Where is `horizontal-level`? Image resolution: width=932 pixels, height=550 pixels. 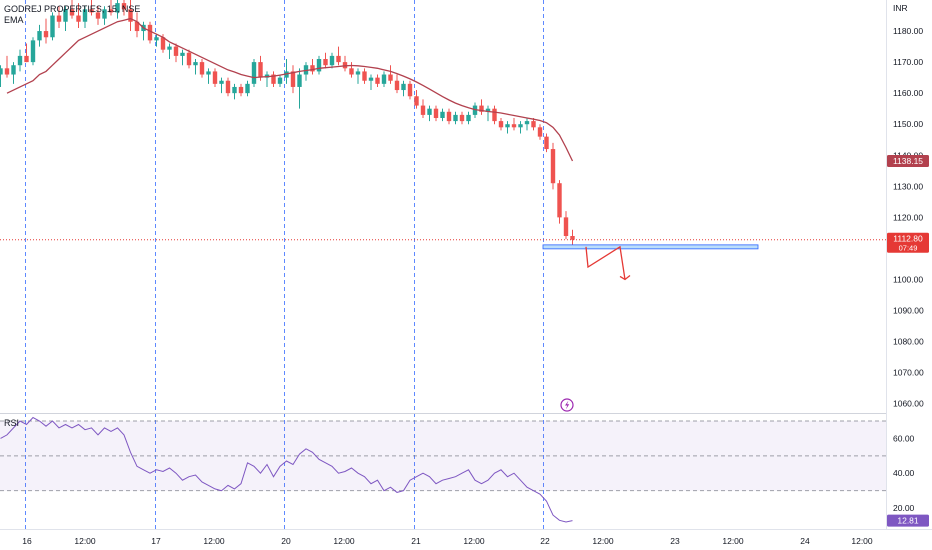
horizontal-level is located at coordinates (650, 247).